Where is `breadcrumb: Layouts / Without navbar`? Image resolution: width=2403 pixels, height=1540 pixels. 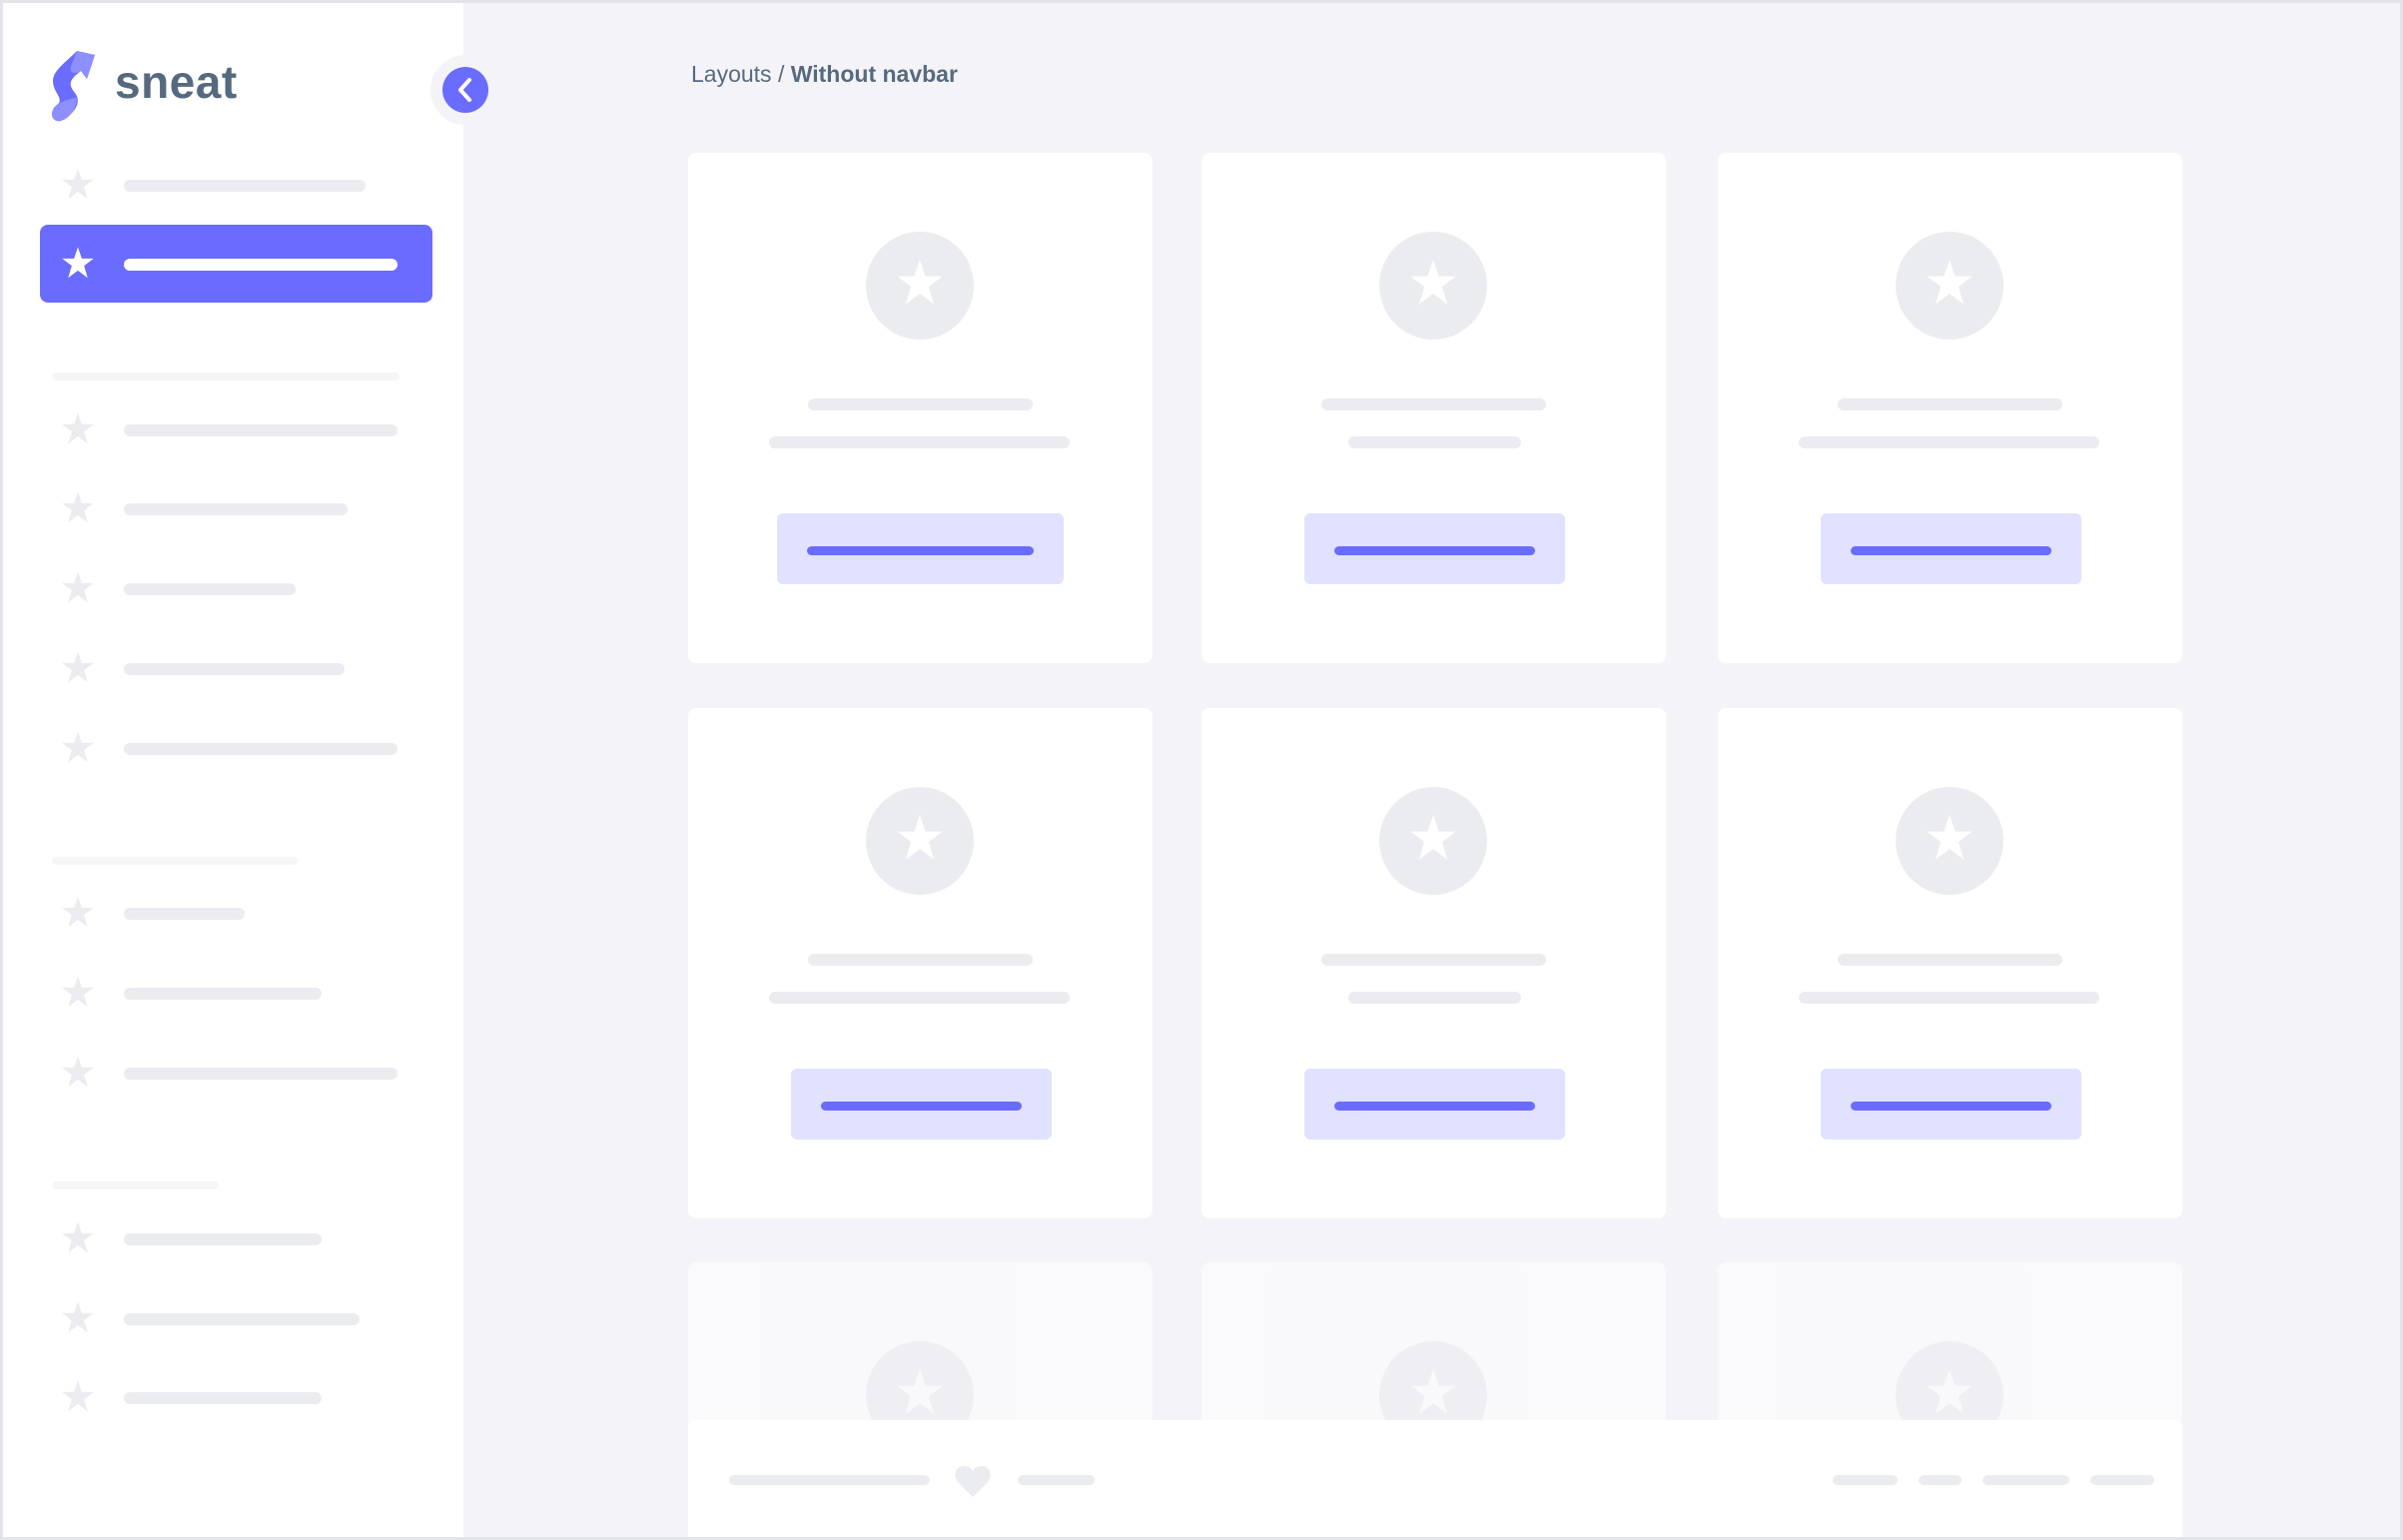 breadcrumb: Layouts / Without navbar is located at coordinates (825, 74).